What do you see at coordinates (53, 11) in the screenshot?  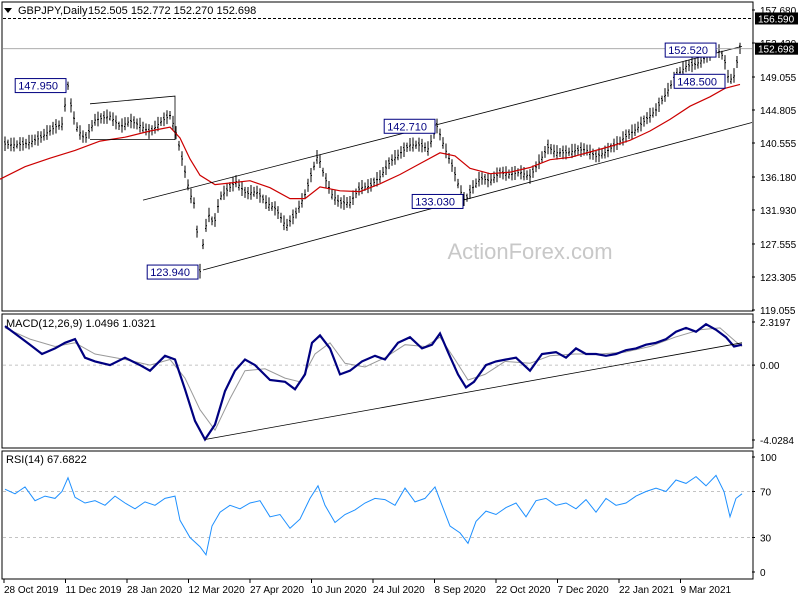 I see `symbol-header: GBPJPY,Daily` at bounding box center [53, 11].